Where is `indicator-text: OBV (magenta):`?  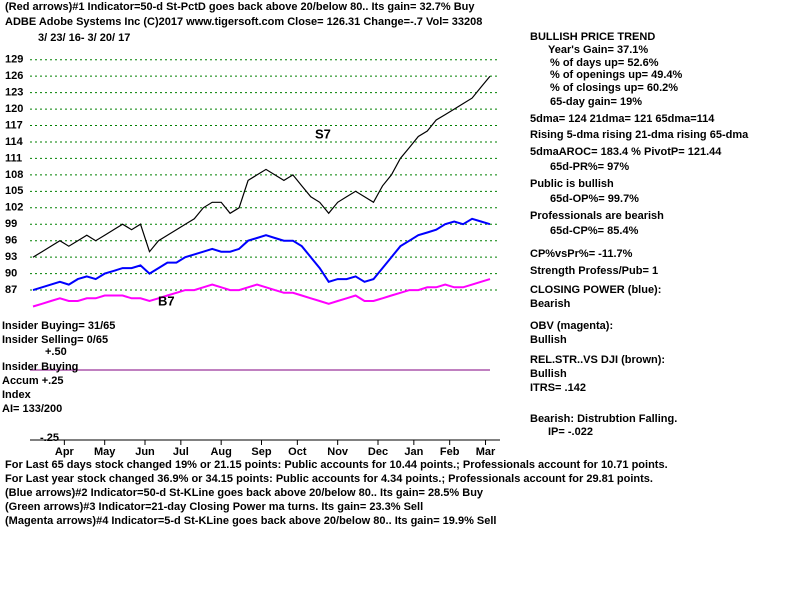
indicator-text: OBV (magenta): is located at coordinates (571, 326).